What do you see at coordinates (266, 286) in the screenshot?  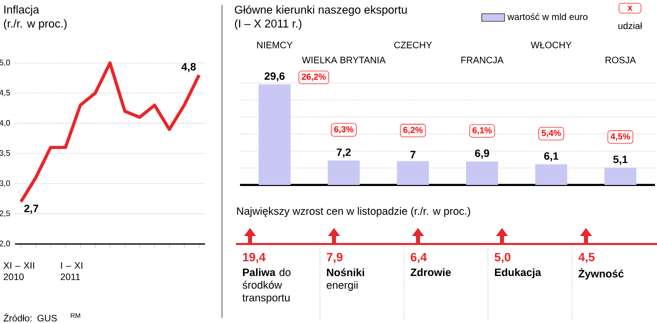 I see `category-label: Paliwa do środków transportu` at bounding box center [266, 286].